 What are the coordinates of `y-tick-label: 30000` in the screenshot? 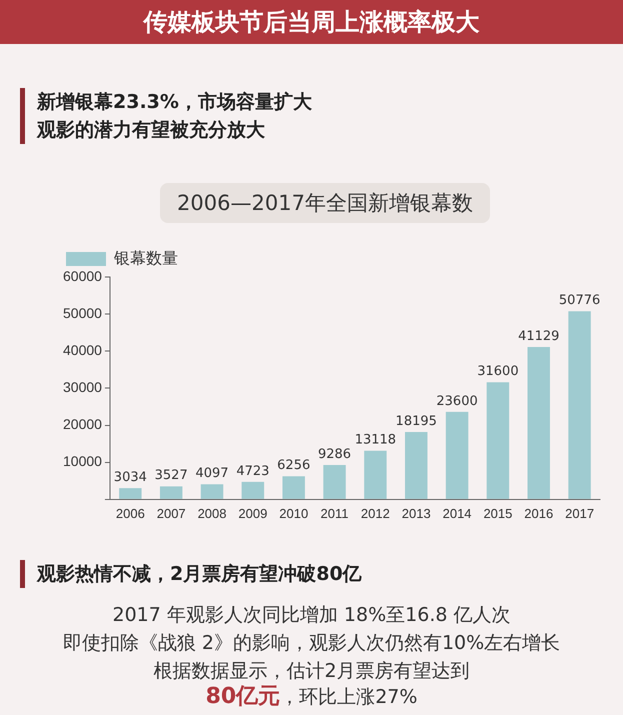 It's located at (82, 387).